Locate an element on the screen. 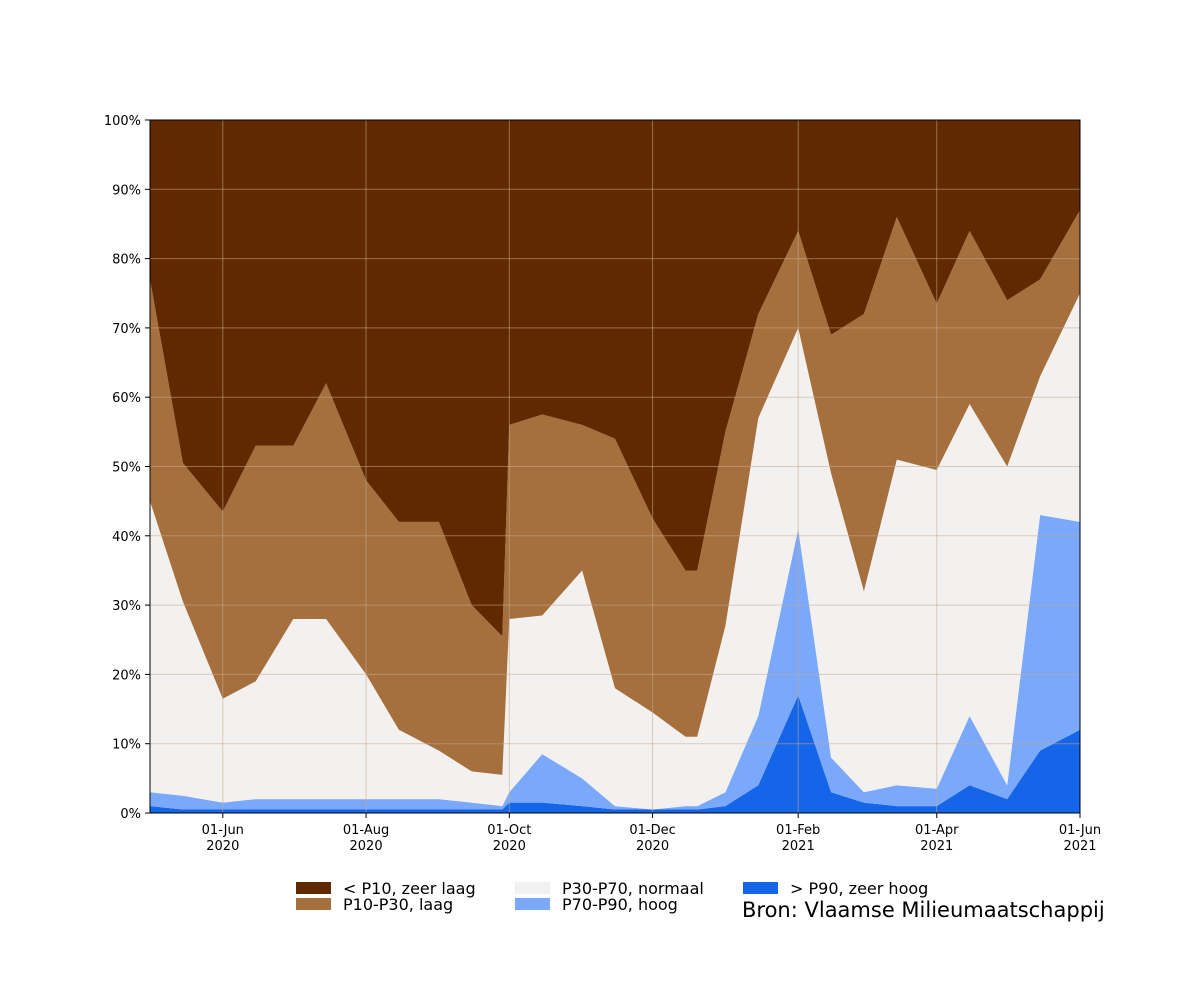 The height and width of the screenshot is (1000, 1200). y-tick-label: 40% is located at coordinates (126, 537).